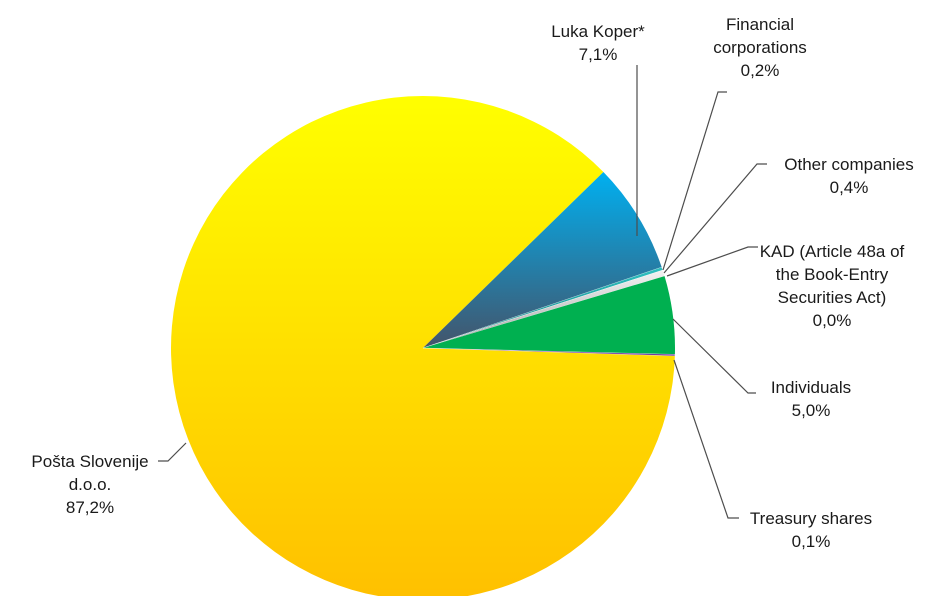  What do you see at coordinates (714, 356) in the screenshot?
I see `leader-line-individuals` at bounding box center [714, 356].